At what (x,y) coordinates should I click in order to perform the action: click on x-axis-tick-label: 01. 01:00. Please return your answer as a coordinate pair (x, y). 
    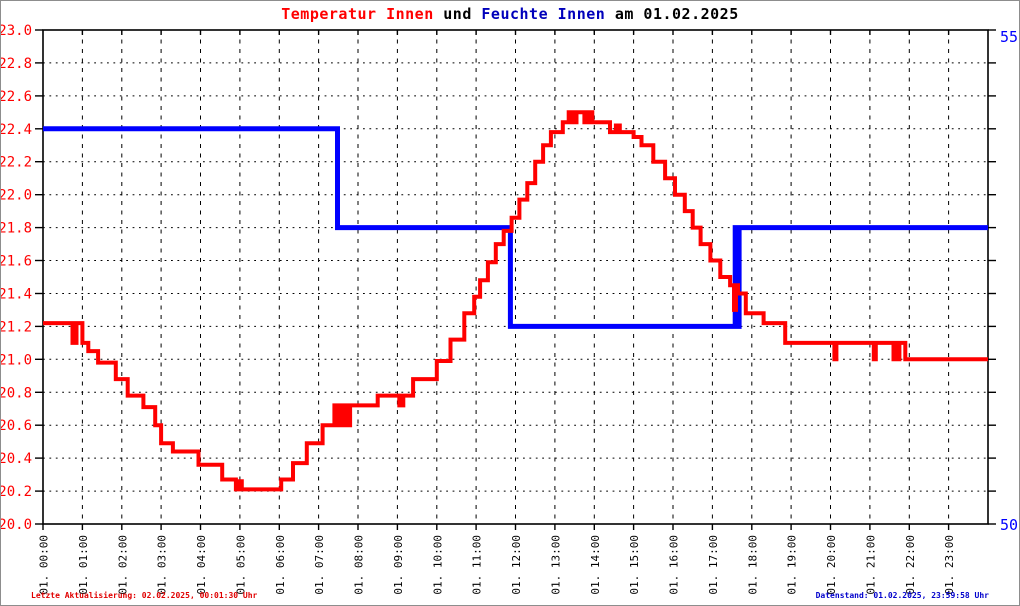
    Looking at the image, I should click on (83, 565).